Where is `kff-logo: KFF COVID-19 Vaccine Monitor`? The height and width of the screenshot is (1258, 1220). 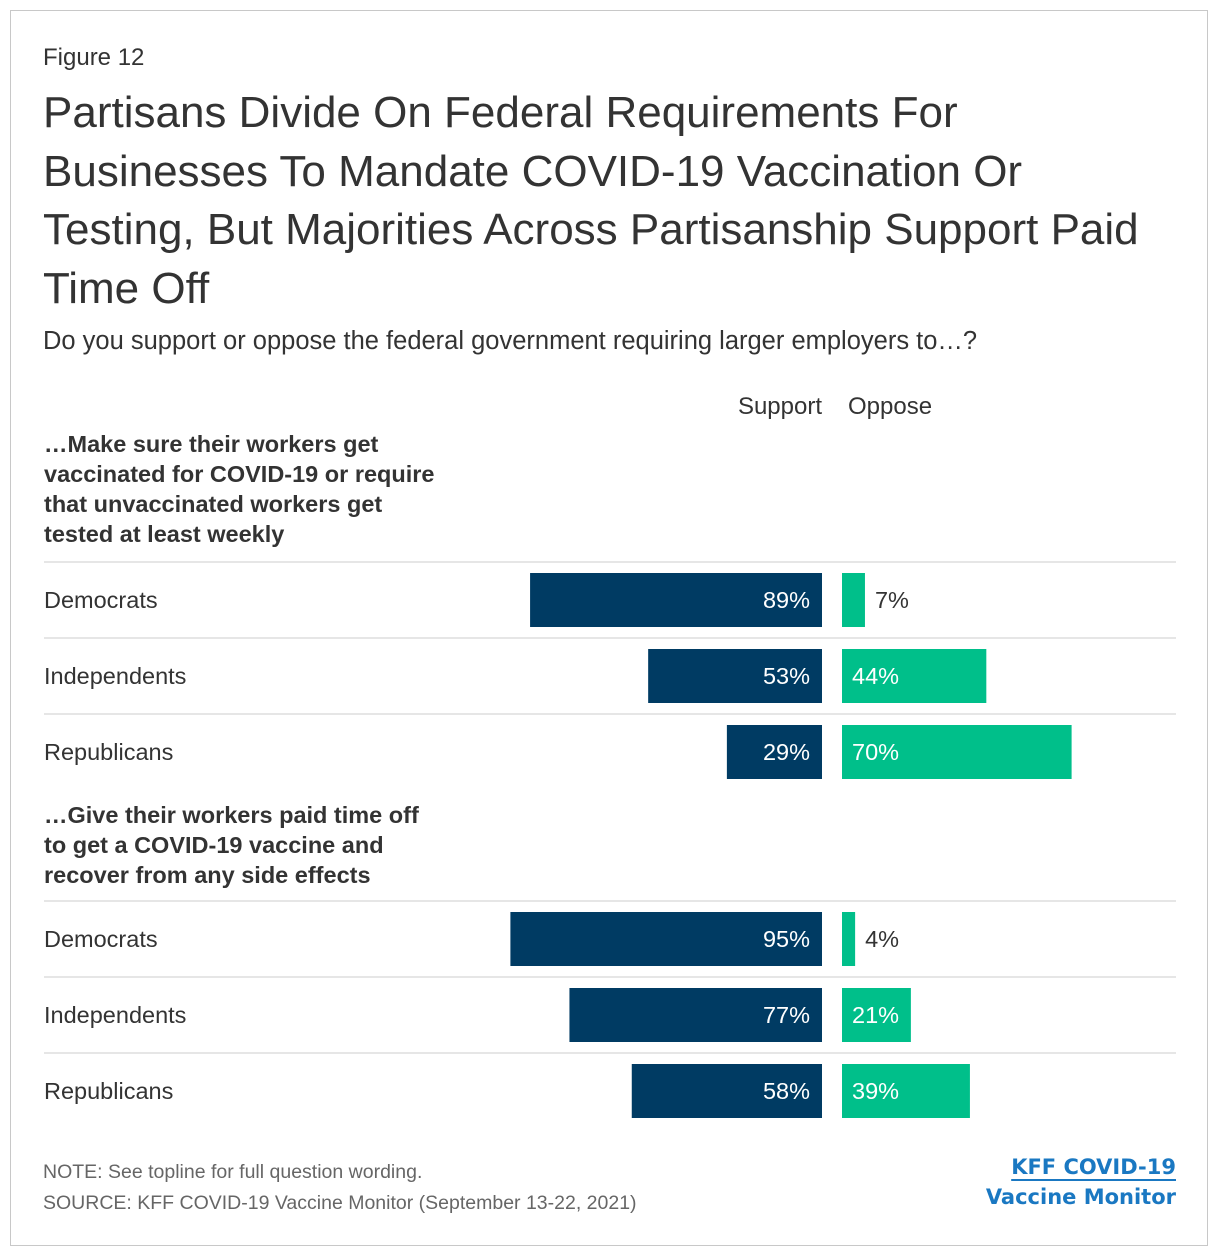 kff-logo: KFF COVID-19 Vaccine Monitor is located at coordinates (1081, 1182).